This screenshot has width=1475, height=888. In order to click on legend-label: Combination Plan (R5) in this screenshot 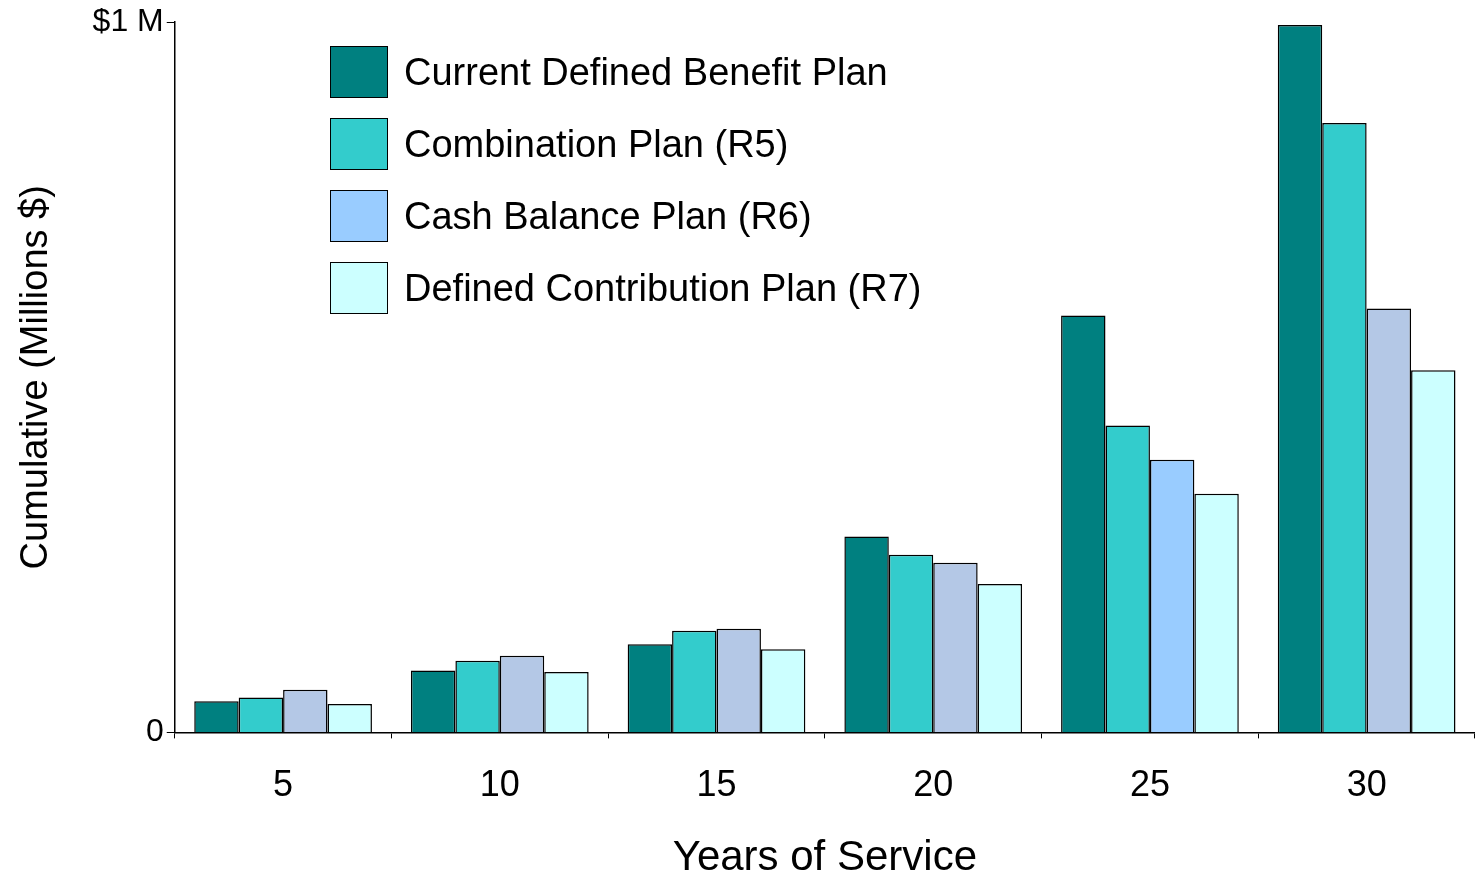, I will do `click(596, 144)`.